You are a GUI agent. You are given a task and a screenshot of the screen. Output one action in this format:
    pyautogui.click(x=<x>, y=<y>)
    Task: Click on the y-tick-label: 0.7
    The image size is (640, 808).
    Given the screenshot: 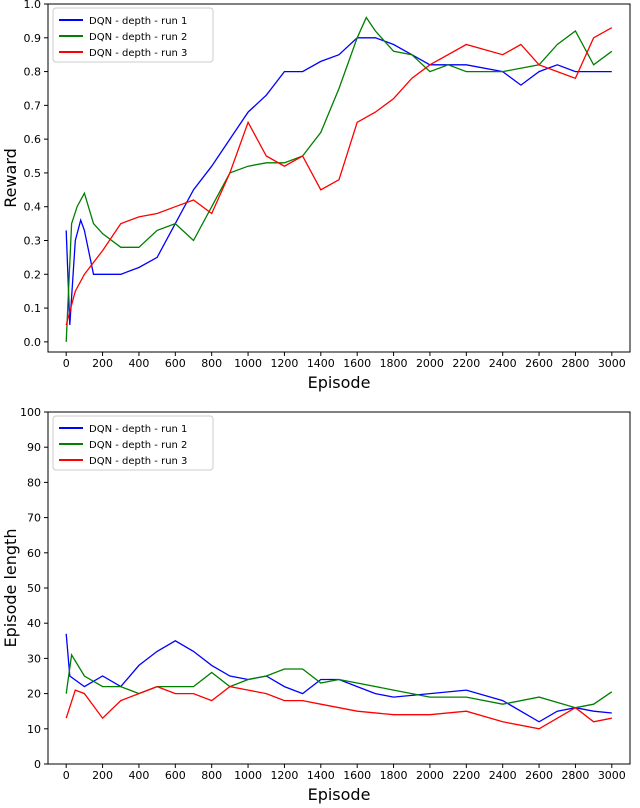 What is the action you would take?
    pyautogui.click(x=33, y=105)
    